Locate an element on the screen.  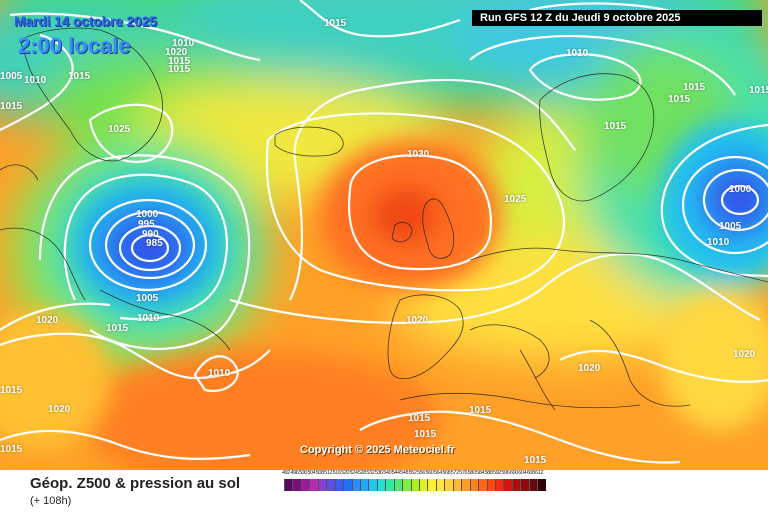
forecast-range: (+ 108h) is located at coordinates (51, 501).